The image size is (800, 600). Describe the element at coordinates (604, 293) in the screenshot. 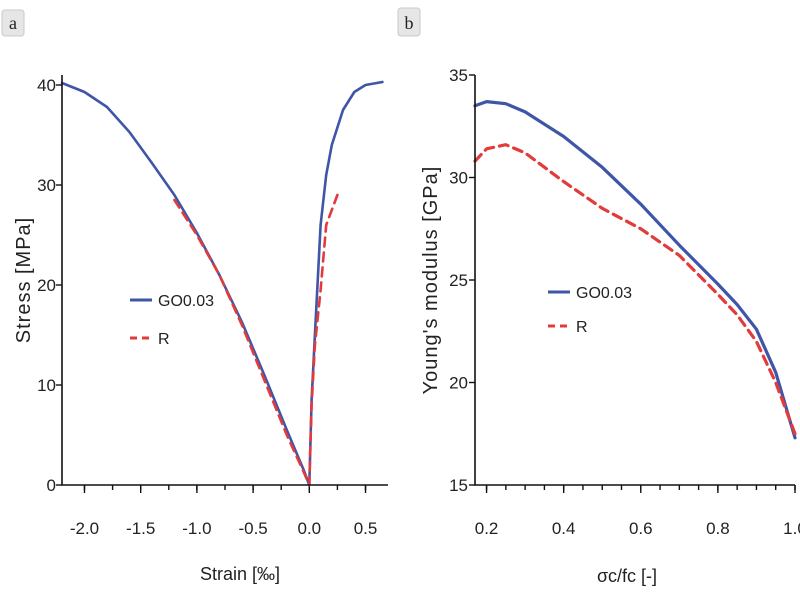

I see `chart-b-legend-label-go: GO0.03` at that location.